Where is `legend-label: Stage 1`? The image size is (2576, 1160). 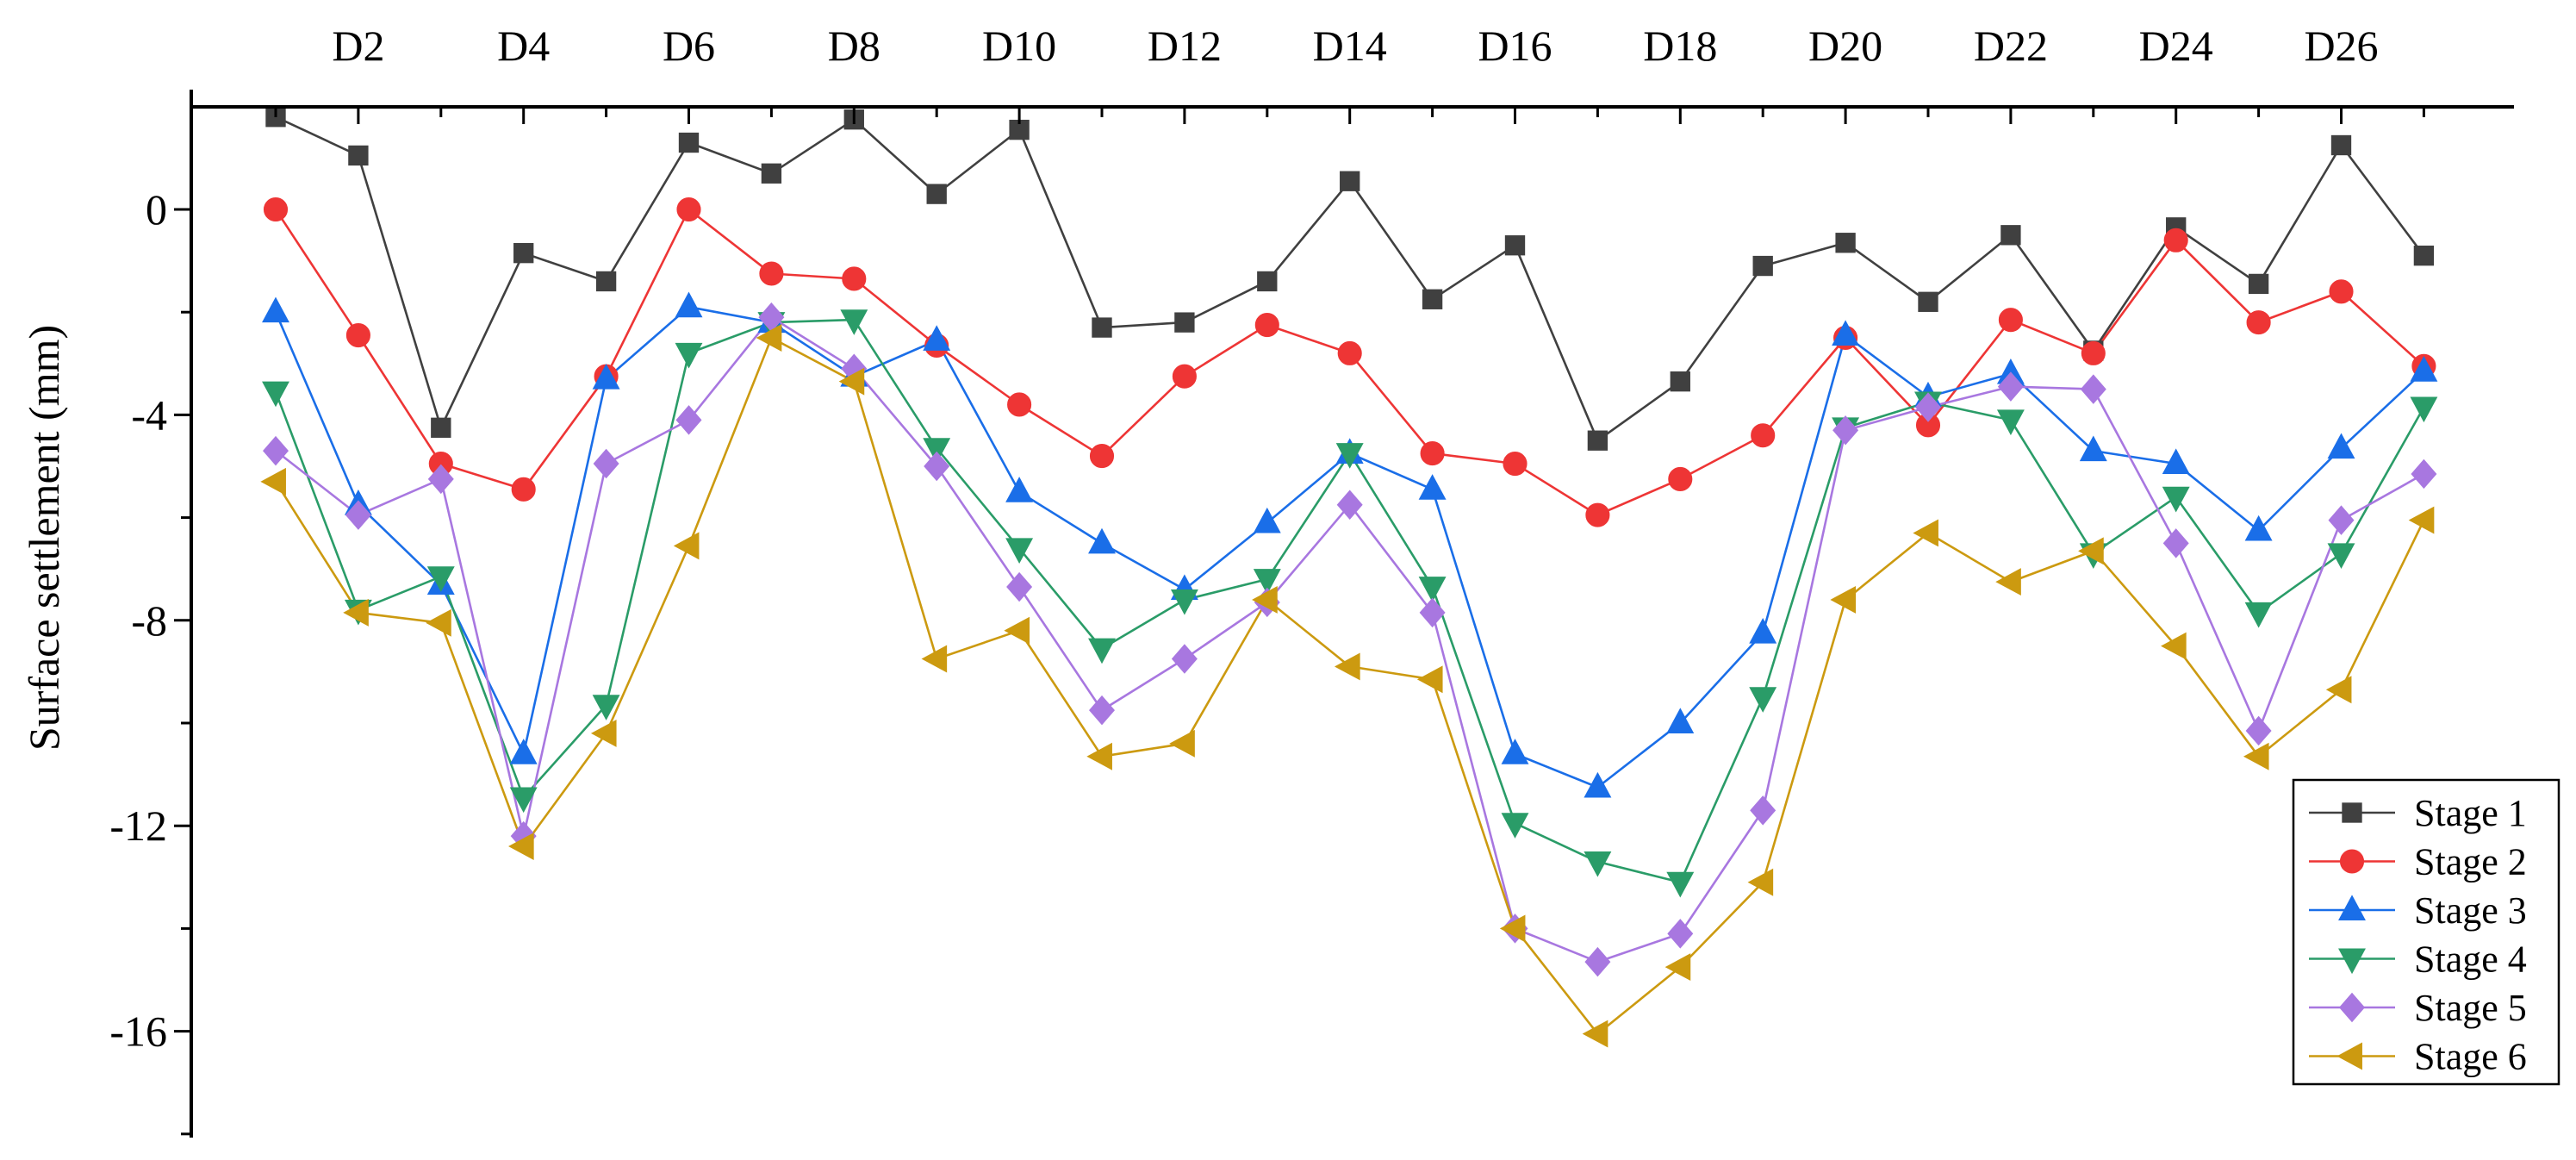
legend-label: Stage 1 is located at coordinates (2471, 813).